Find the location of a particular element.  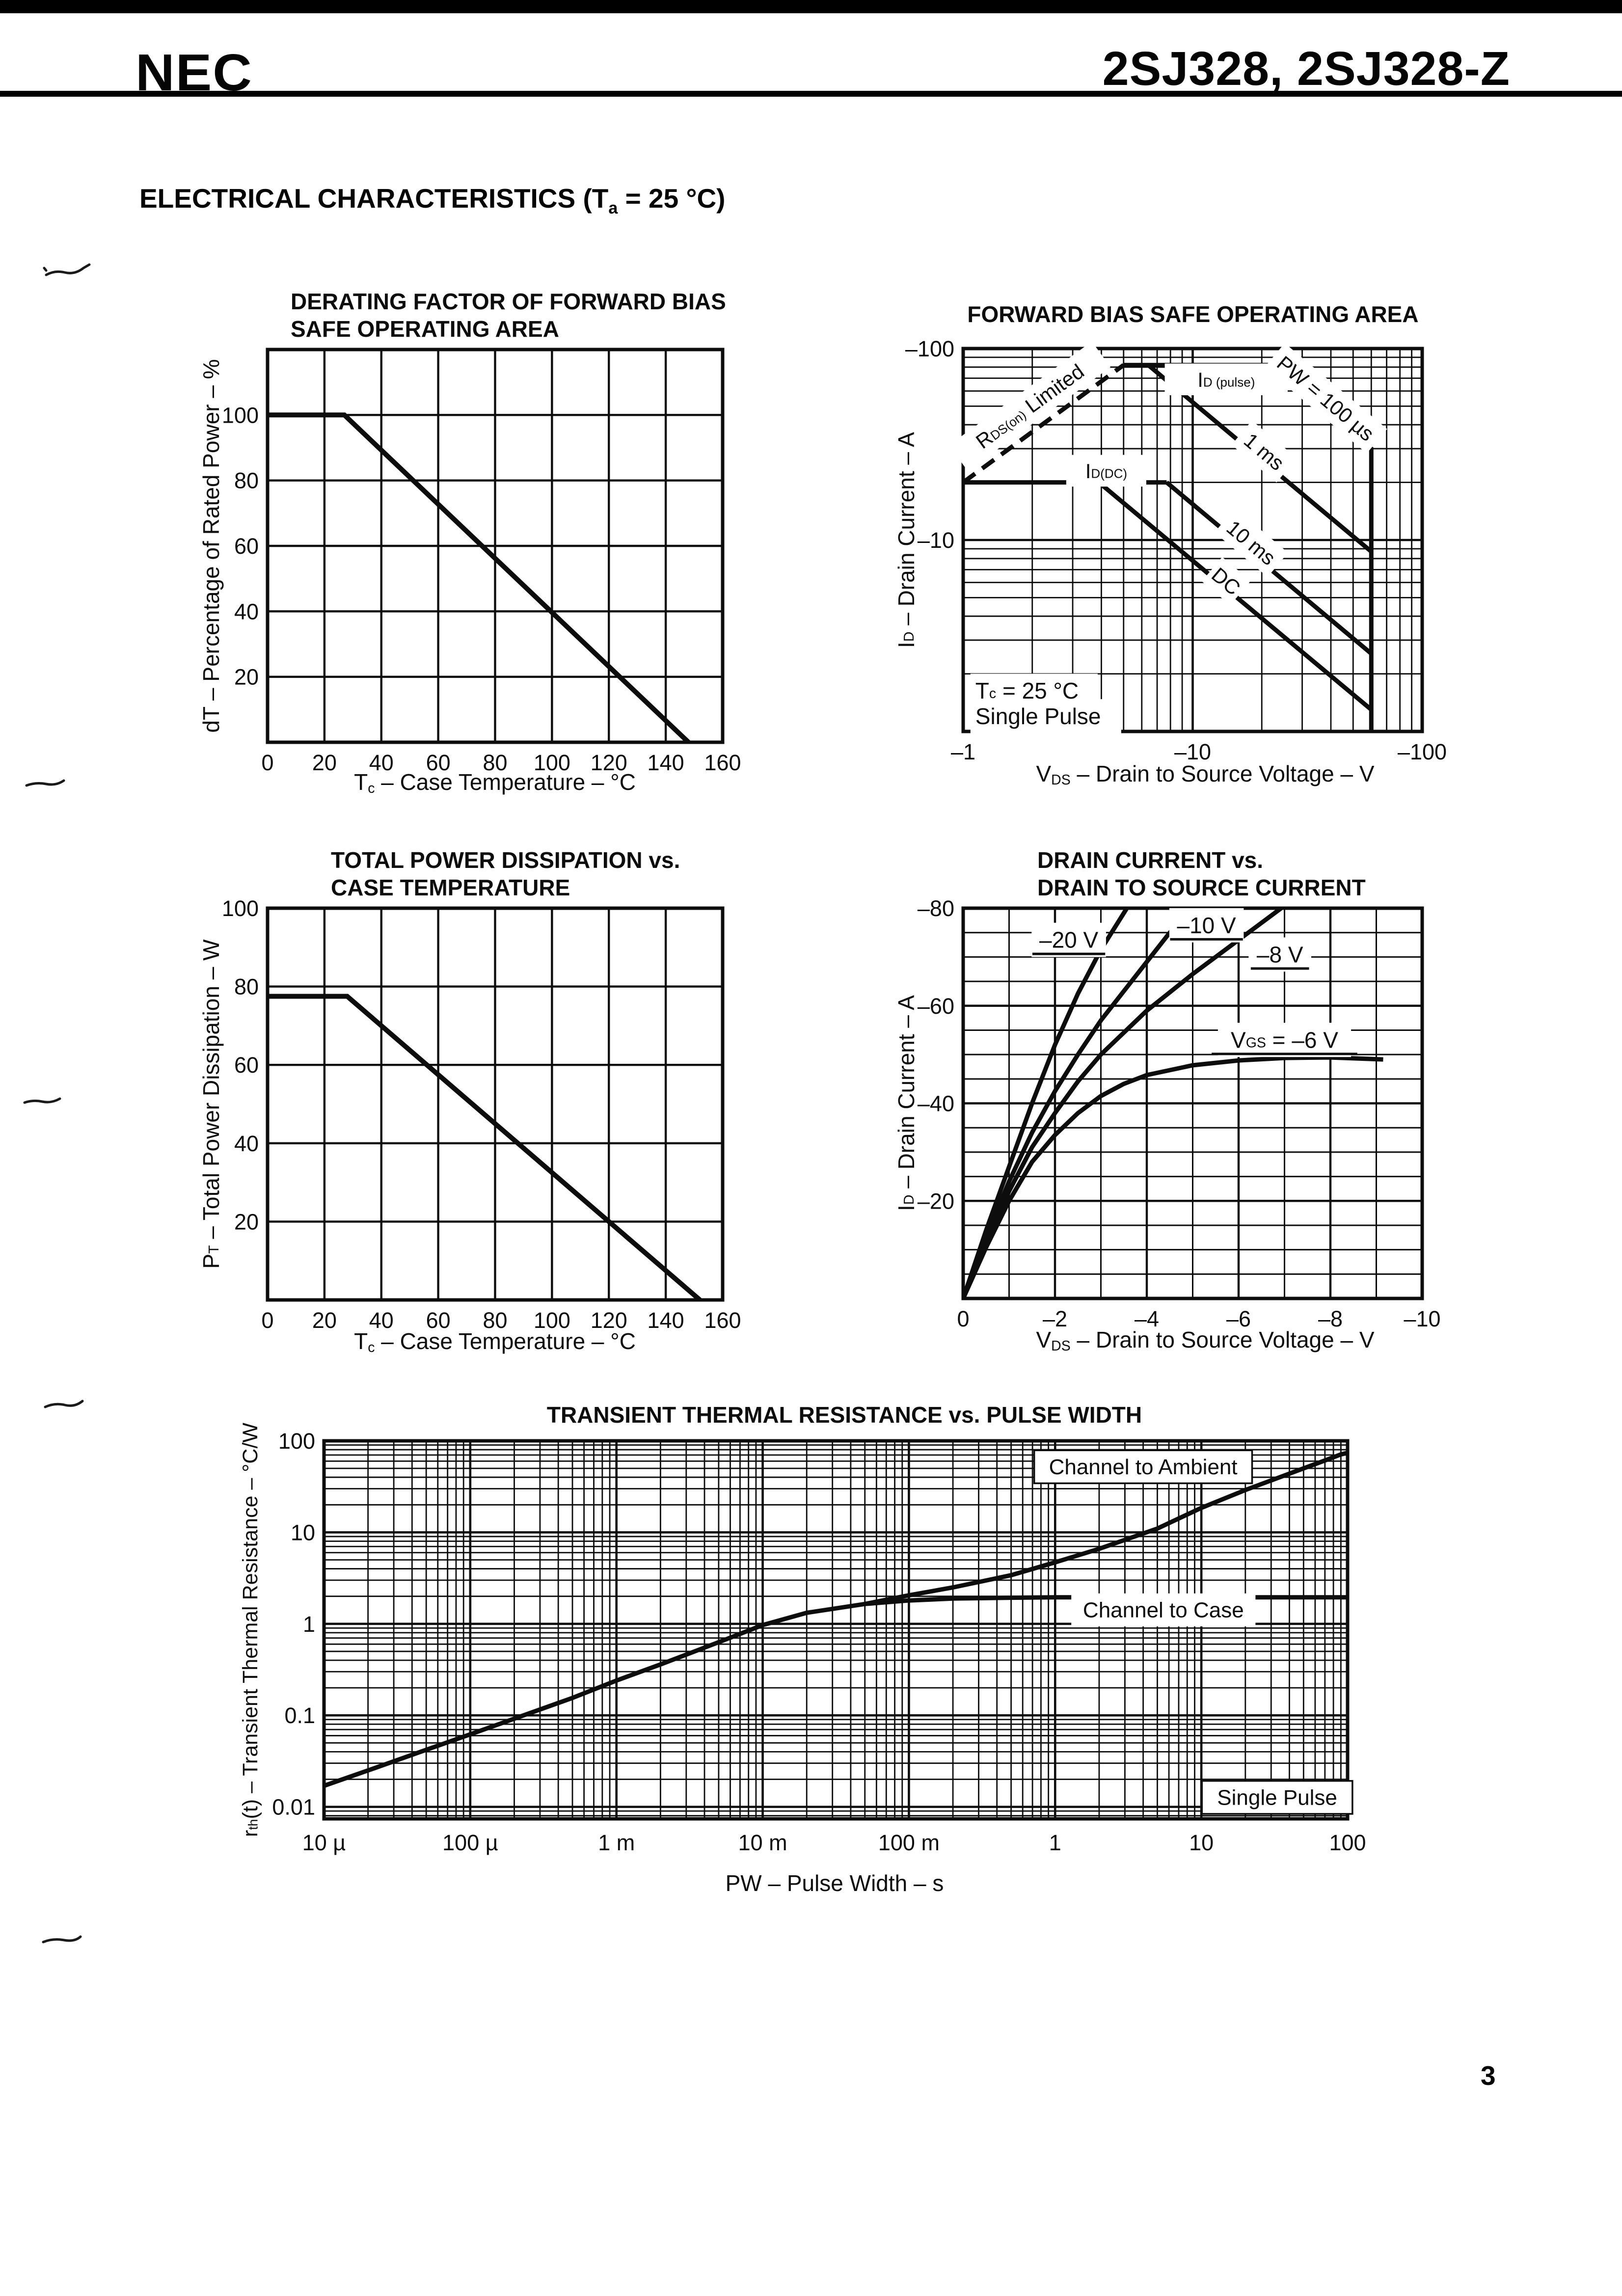

svg-text: –60 is located at coordinates (936, 1005).